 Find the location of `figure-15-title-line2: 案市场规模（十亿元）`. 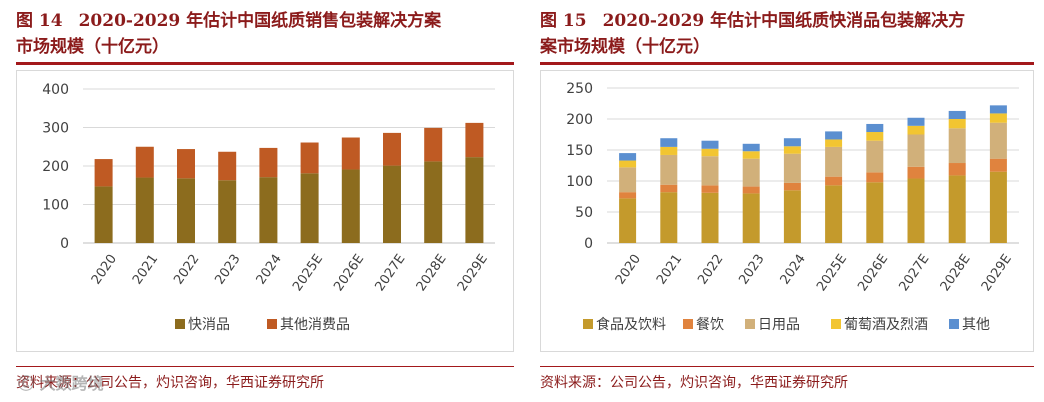

figure-15-title-line2: 案市场规模（十亿元） is located at coordinates (625, 47).